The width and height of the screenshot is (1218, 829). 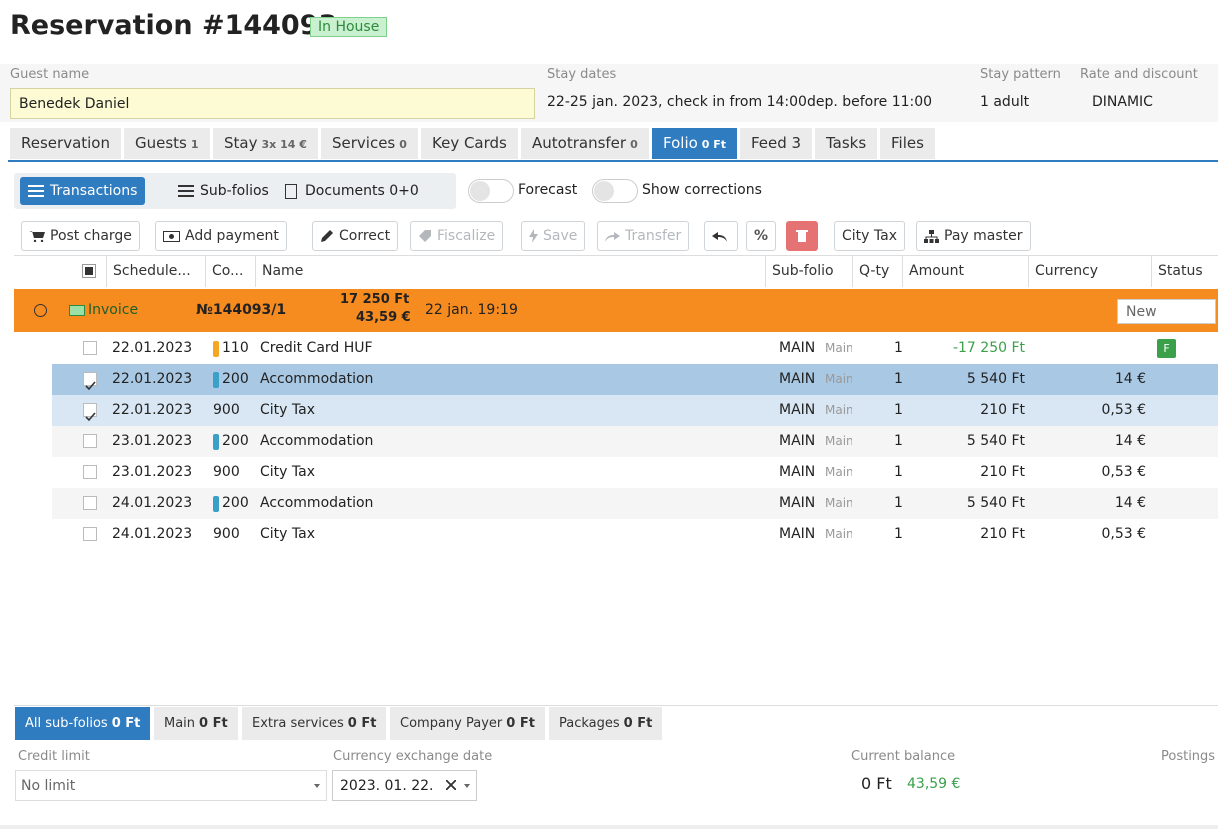 What do you see at coordinates (548, 190) in the screenshot?
I see `toggle-label: Forecast` at bounding box center [548, 190].